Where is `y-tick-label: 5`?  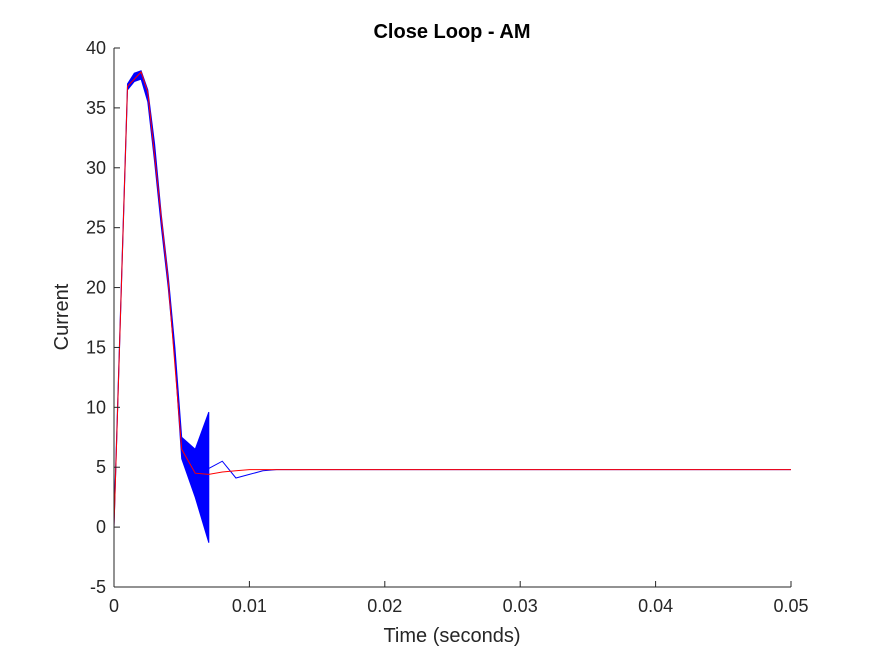 y-tick-label: 5 is located at coordinates (101, 467).